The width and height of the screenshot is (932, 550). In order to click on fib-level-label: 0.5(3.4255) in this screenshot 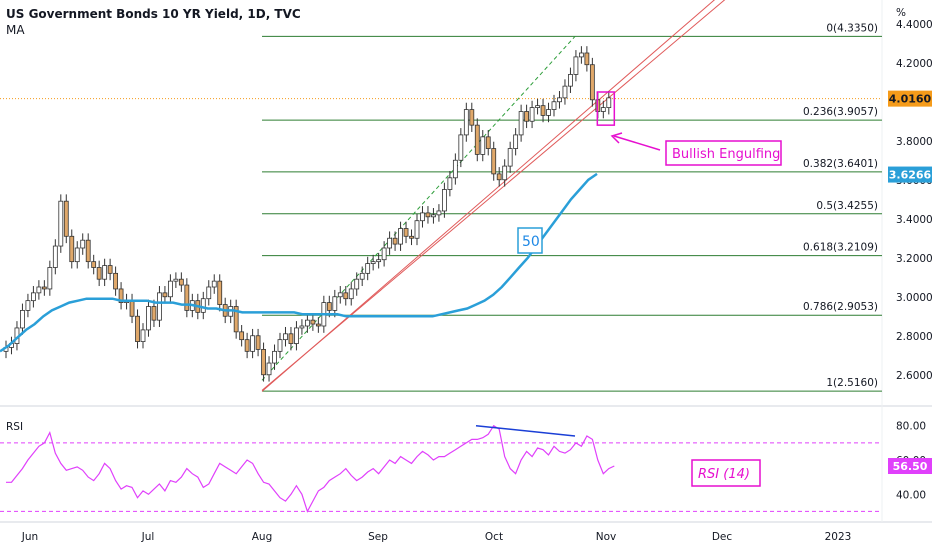, I will do `click(847, 206)`.